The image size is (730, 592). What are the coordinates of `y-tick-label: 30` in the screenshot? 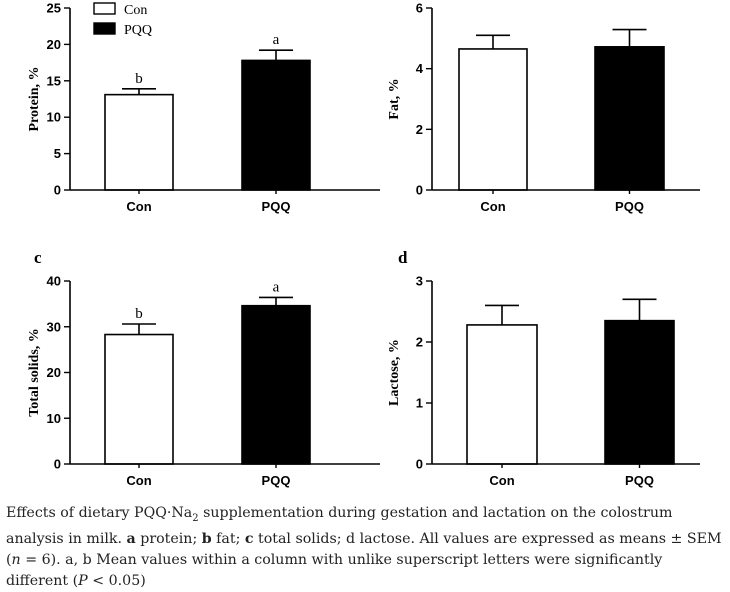 It's located at (54, 326).